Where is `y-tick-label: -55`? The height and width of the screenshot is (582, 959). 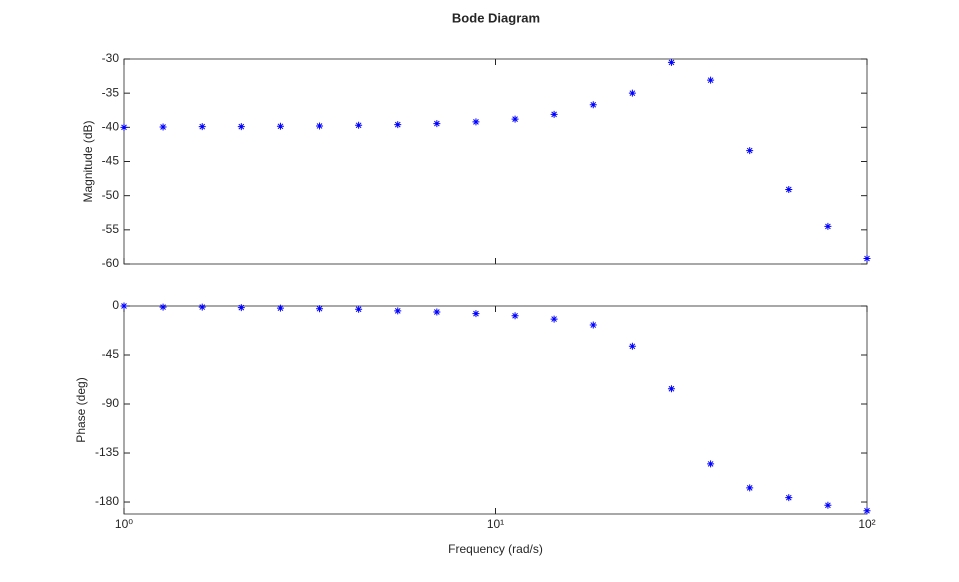 y-tick-label: -55 is located at coordinates (111, 229).